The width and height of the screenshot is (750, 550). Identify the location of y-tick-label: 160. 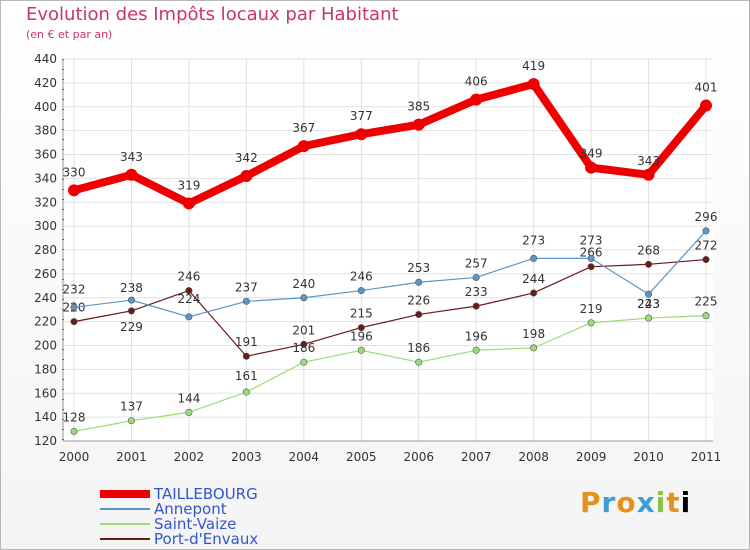
(45, 393).